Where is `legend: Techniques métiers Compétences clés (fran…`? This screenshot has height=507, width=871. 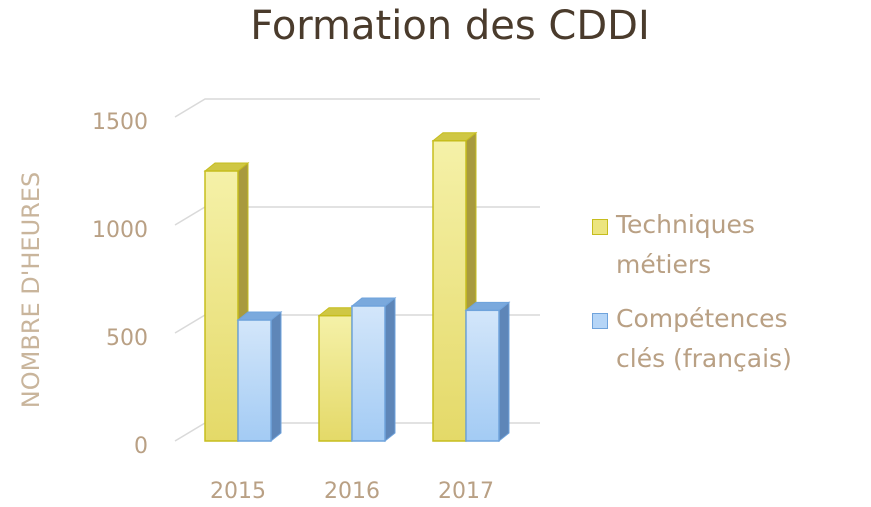
legend: Techniques métiers Compétences clés (fran… is located at coordinates (717, 299).